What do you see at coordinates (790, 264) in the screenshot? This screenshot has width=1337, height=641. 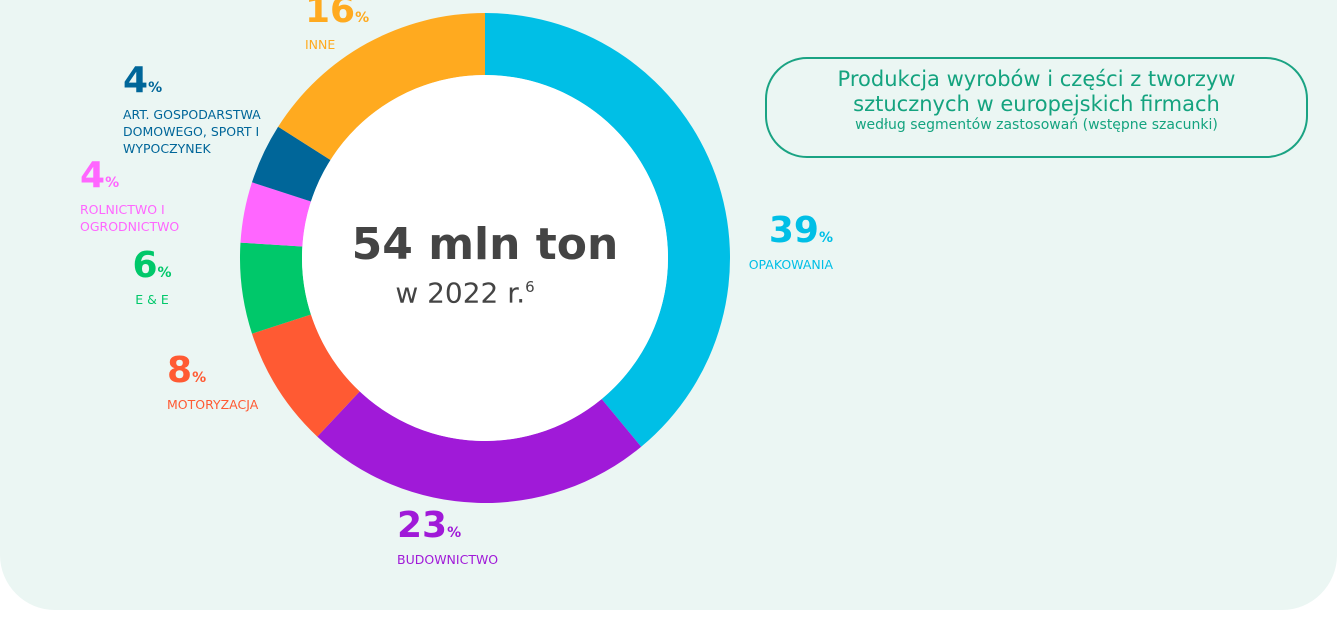 I see `category-label: OPAKOWANIA` at bounding box center [790, 264].